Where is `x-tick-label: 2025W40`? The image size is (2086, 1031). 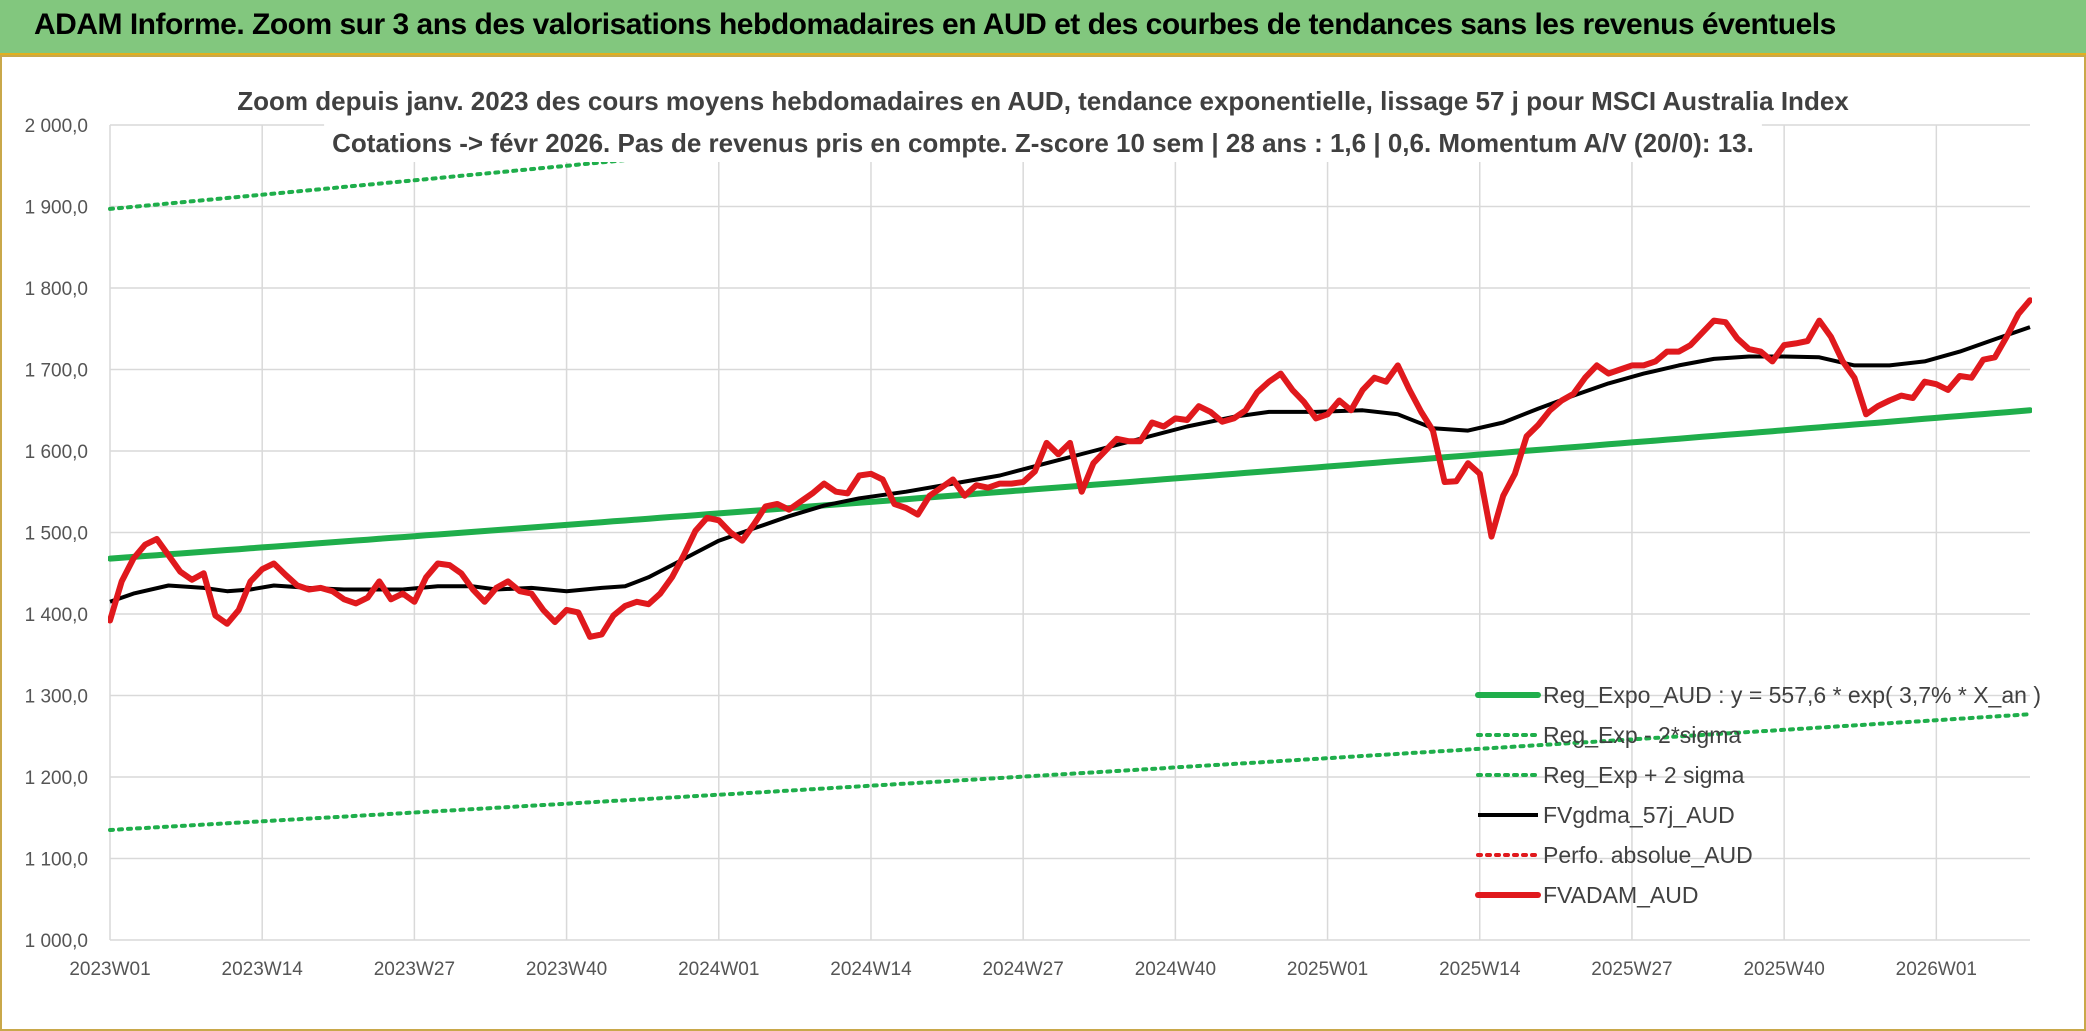
x-tick-label: 2025W40 is located at coordinates (1783, 969).